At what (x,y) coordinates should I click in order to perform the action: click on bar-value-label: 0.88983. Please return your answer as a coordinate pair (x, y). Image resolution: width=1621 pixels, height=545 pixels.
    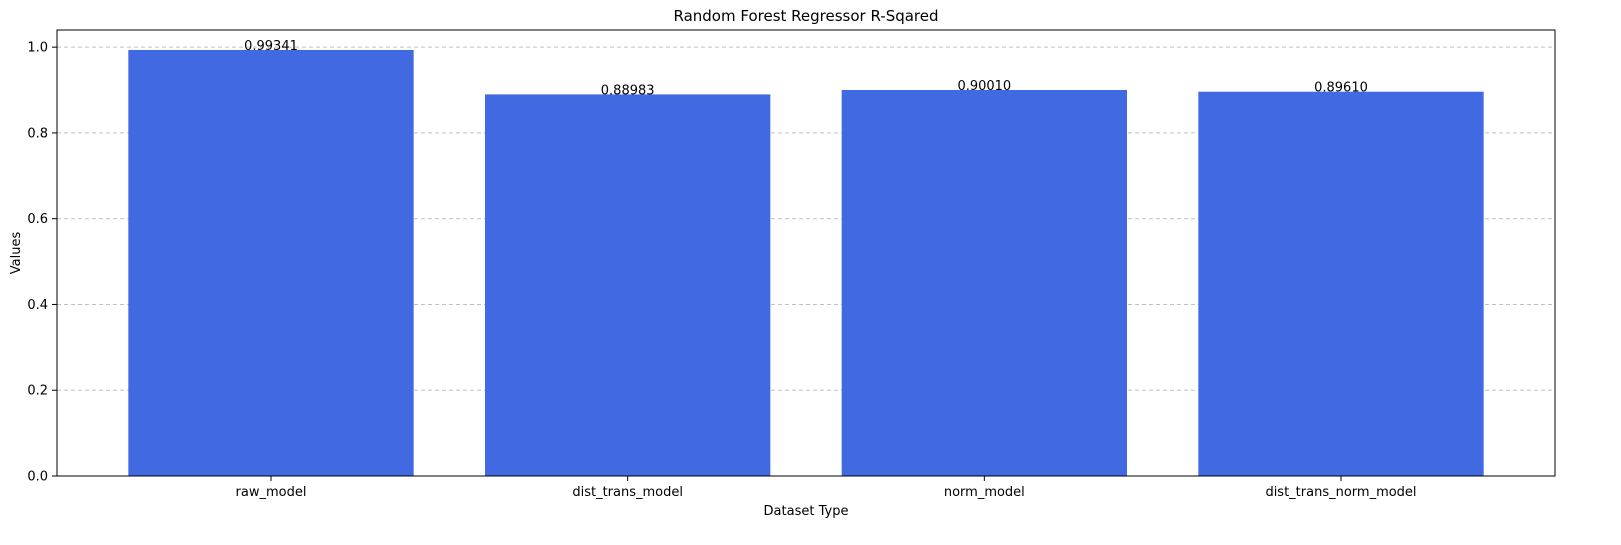
    Looking at the image, I should click on (628, 90).